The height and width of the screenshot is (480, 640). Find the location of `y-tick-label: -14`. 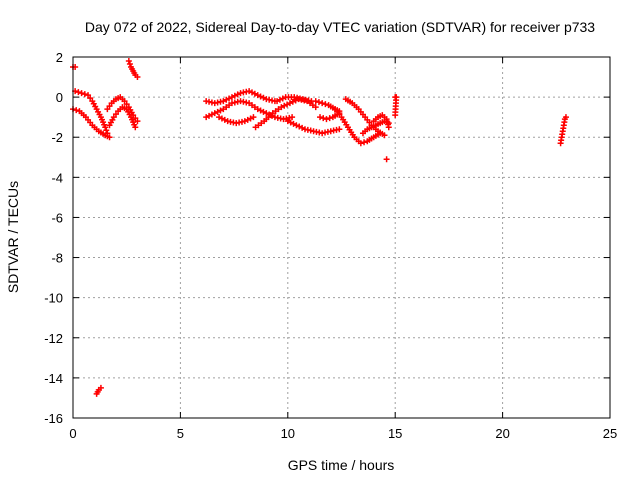

y-tick-label: -14 is located at coordinates (53, 378).